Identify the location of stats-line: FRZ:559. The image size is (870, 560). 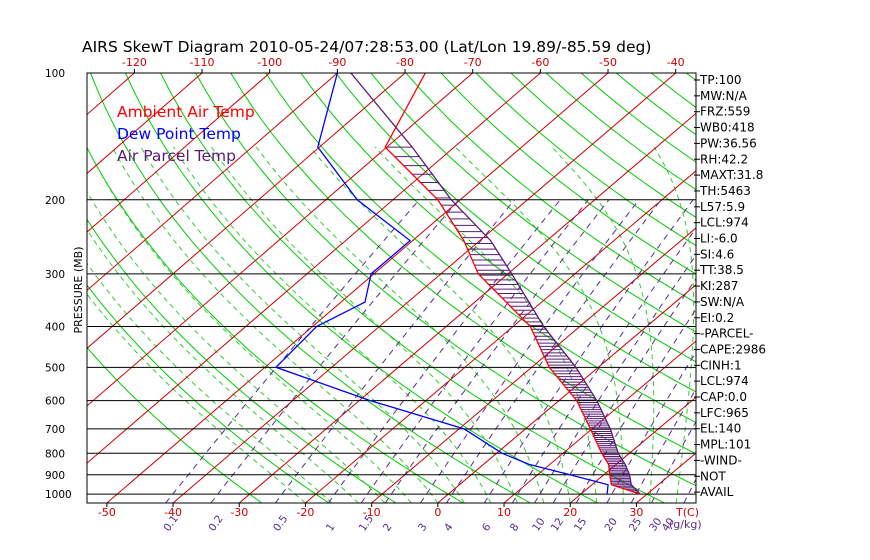
(725, 112).